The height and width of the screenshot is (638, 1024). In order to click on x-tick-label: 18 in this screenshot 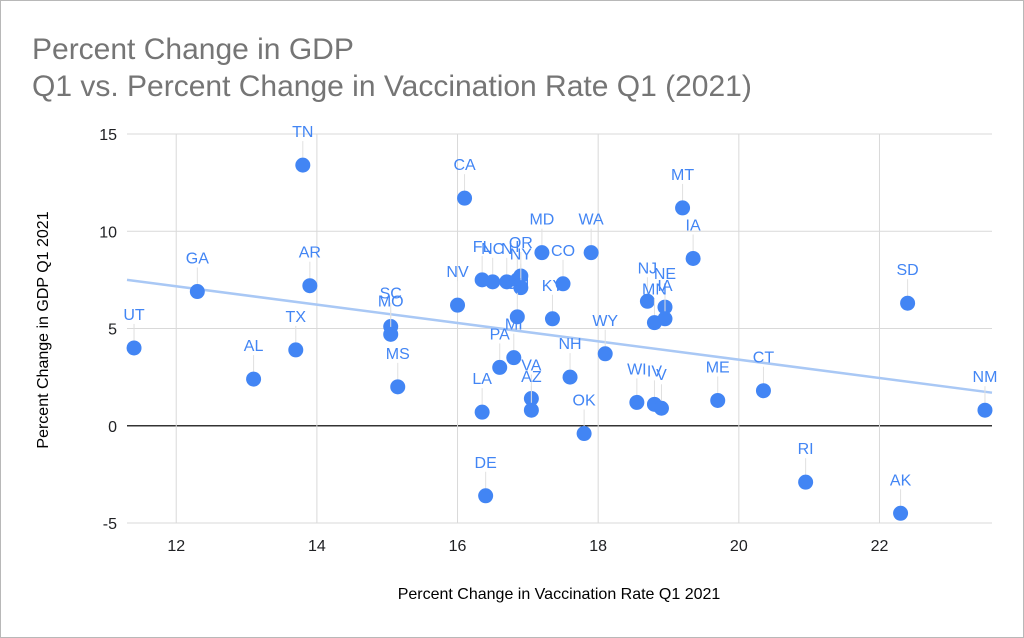, I will do `click(598, 546)`.